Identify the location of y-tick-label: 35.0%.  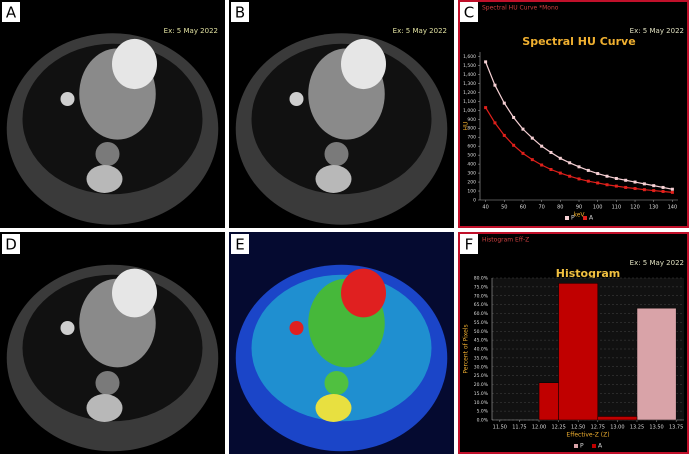
(481, 358).